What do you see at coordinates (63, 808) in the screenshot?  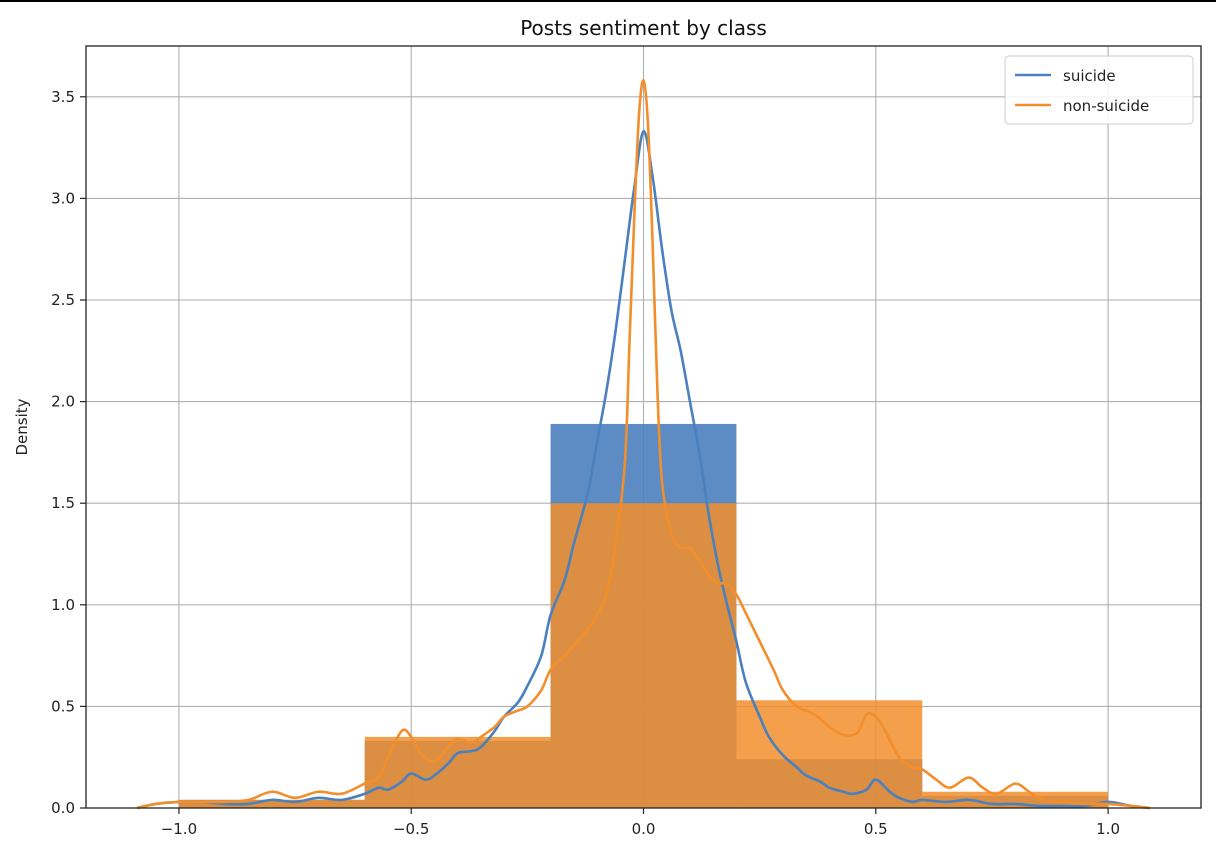 I see `y-tick-label-0: 0.0` at bounding box center [63, 808].